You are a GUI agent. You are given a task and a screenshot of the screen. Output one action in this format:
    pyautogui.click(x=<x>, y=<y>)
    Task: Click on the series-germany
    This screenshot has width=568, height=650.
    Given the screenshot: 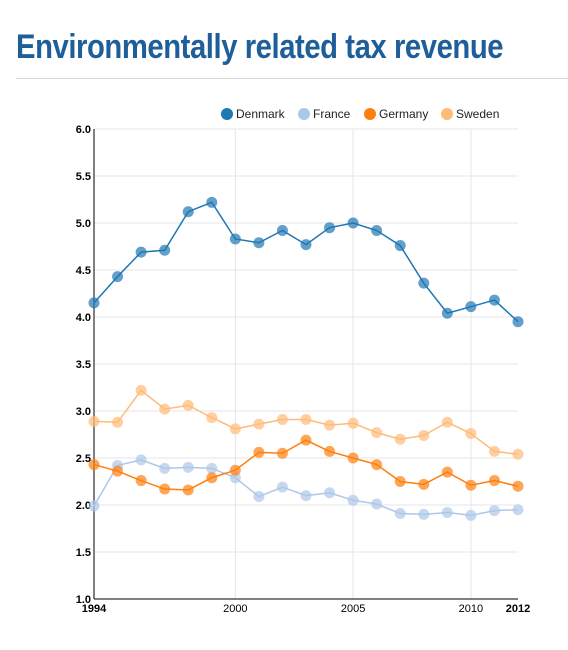 What is the action you would take?
    pyautogui.click(x=306, y=465)
    